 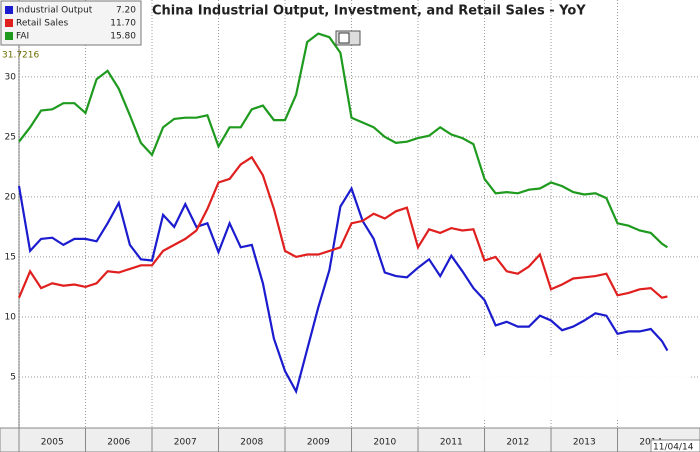 What do you see at coordinates (118, 443) in the screenshot?
I see `x-tick-label: 2006` at bounding box center [118, 443].